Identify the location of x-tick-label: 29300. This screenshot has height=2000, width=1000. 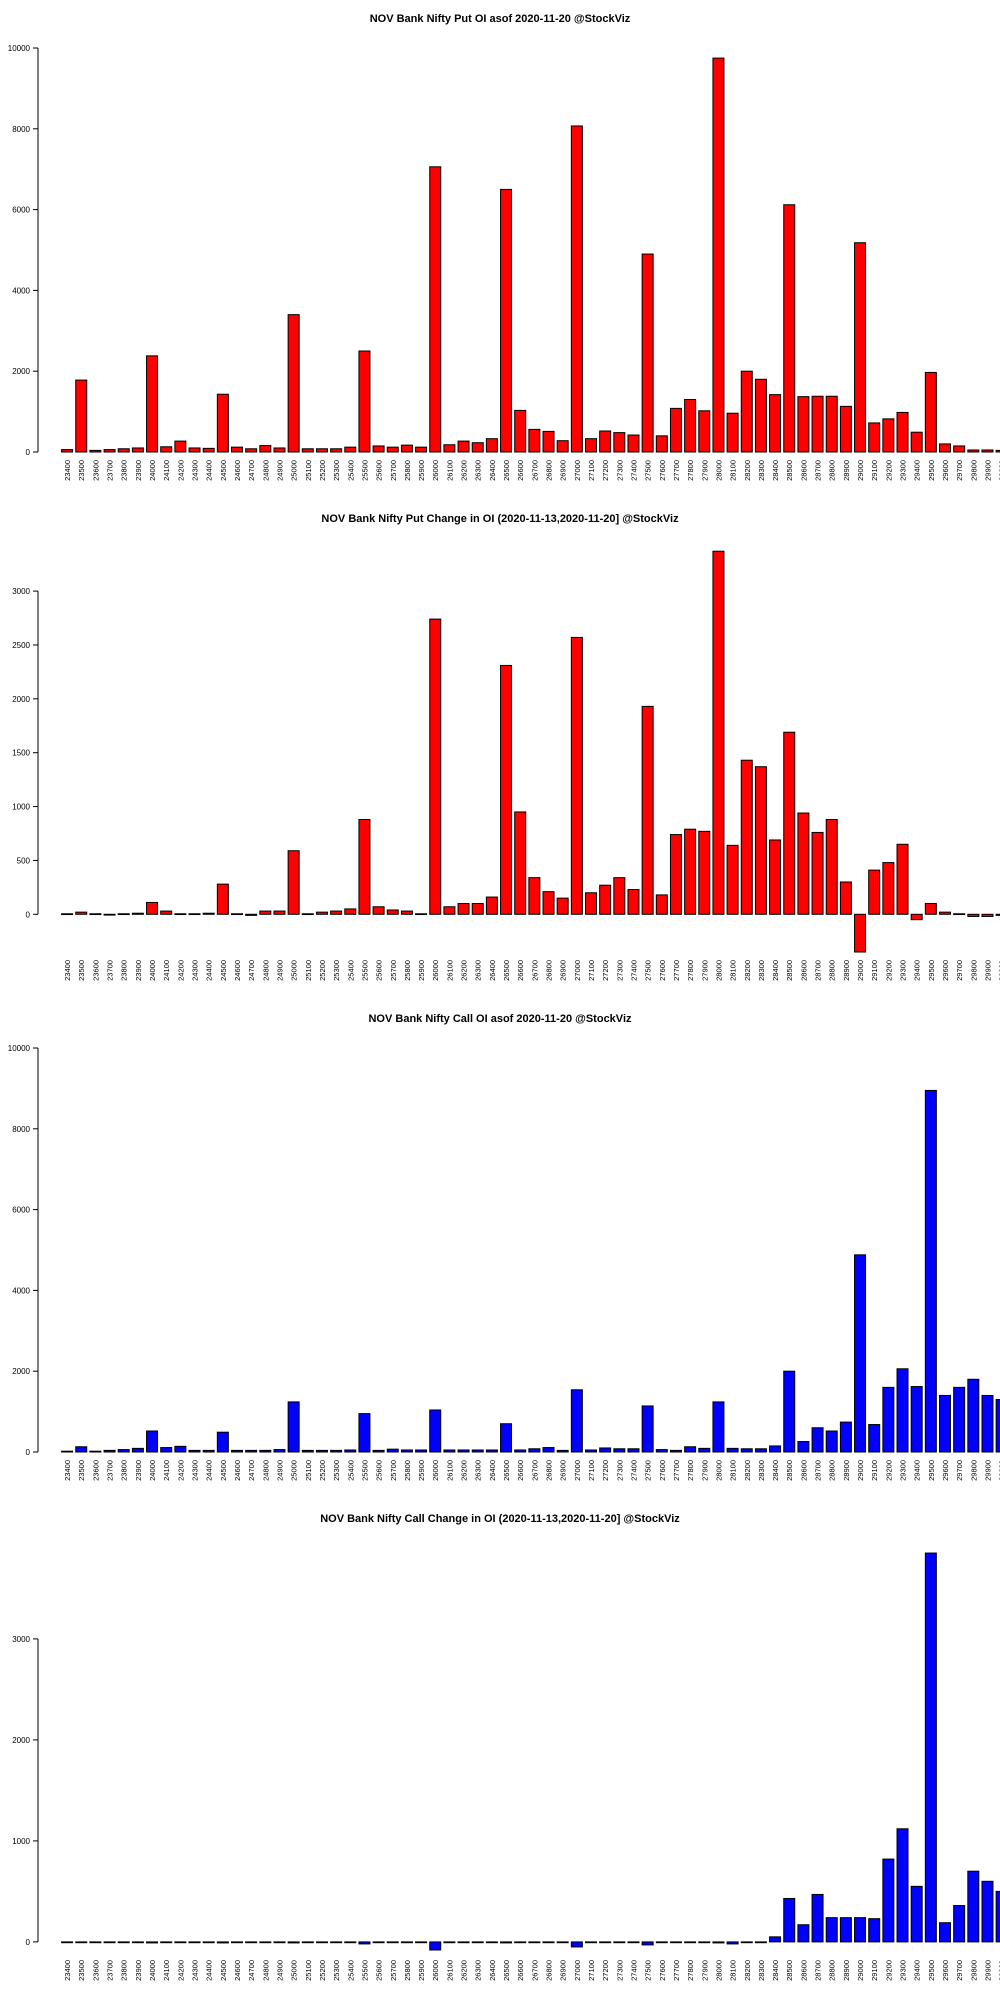
(903, 470).